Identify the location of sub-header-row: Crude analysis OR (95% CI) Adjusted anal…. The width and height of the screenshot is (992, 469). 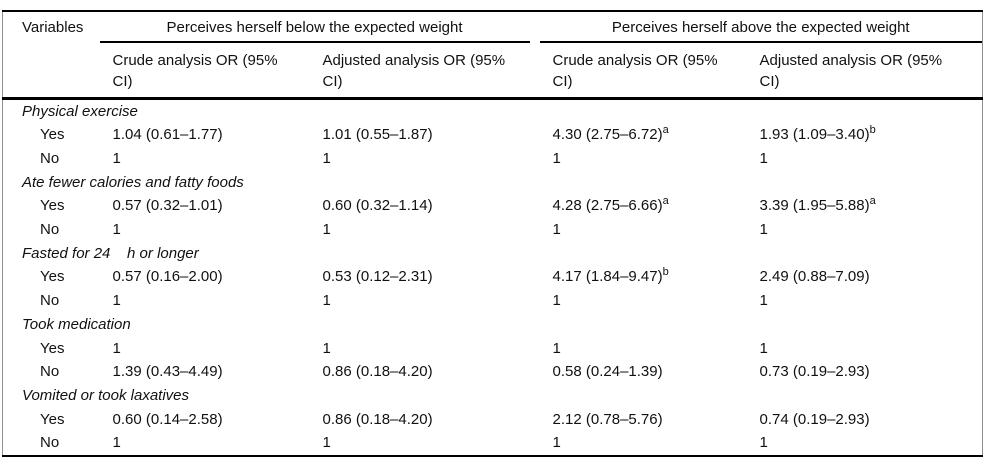
(493, 71).